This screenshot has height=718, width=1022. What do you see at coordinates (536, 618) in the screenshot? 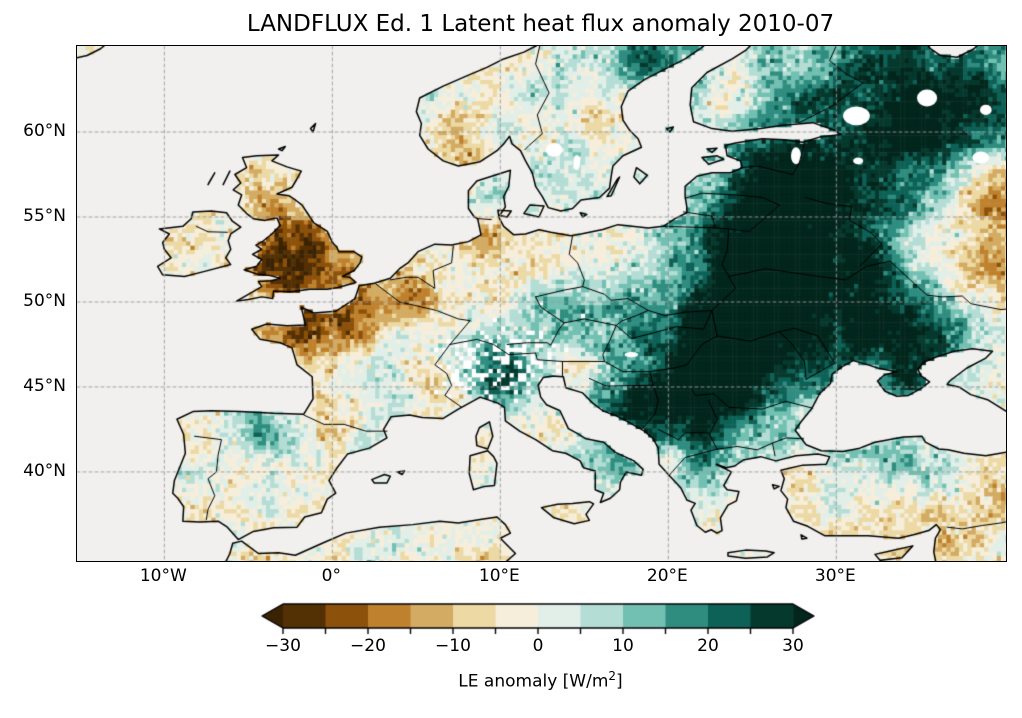
I see `colorbar` at bounding box center [536, 618].